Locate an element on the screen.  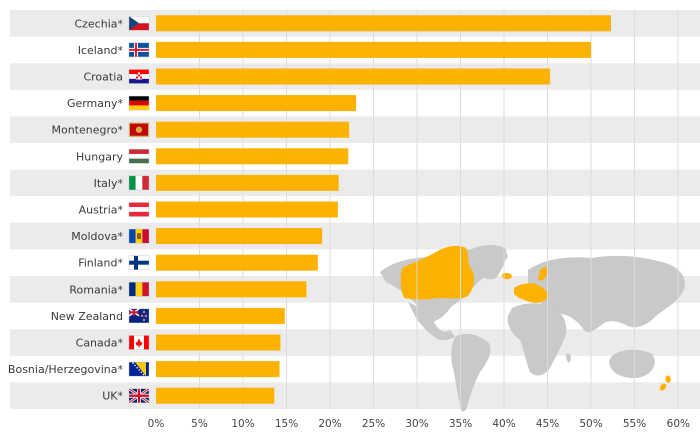
category-label: Croatia is located at coordinates (103, 77).